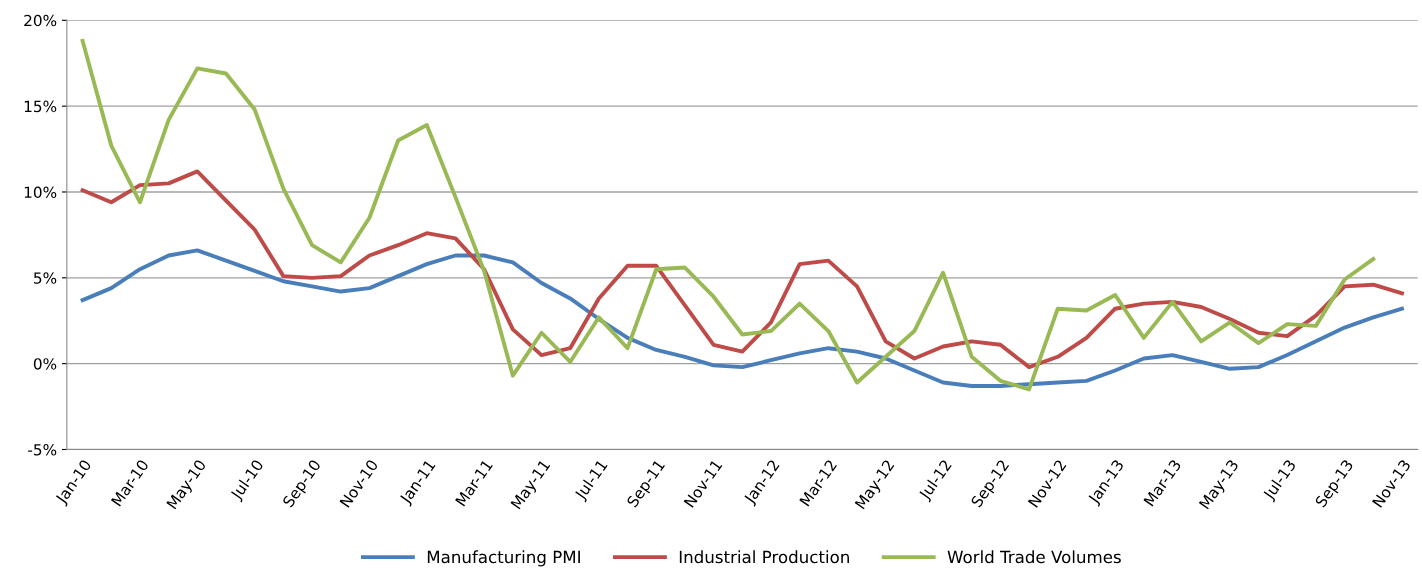 The width and height of the screenshot is (1422, 580). I want to click on y-tick-label: 5%, so click(45, 278).